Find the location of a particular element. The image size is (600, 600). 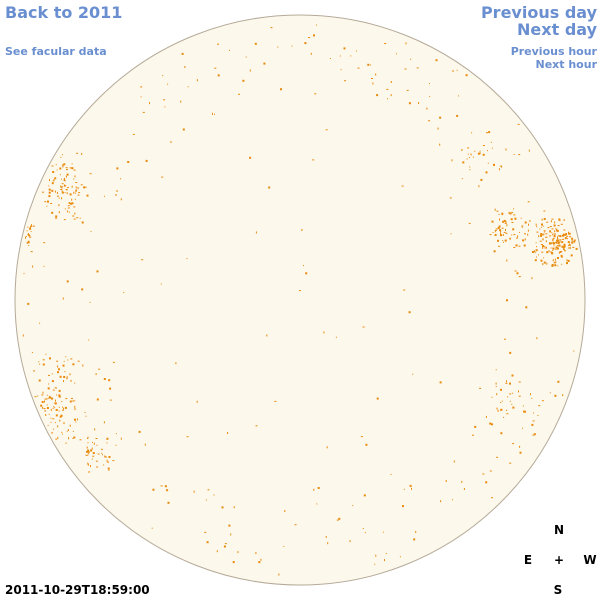

previous-hour-link: Previous hour is located at coordinates (553, 51).